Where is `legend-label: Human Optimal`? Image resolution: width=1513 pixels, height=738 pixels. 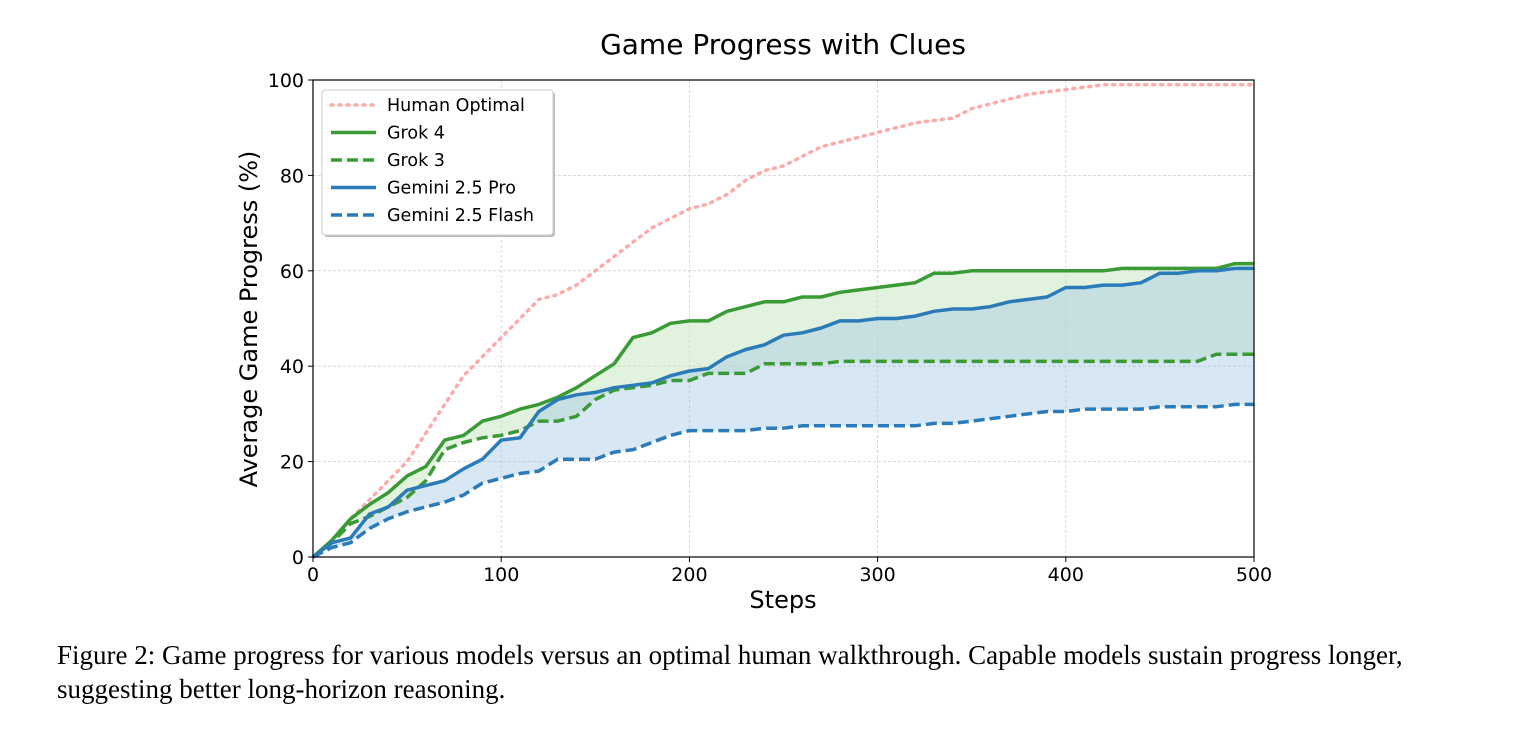 legend-label: Human Optimal is located at coordinates (456, 106).